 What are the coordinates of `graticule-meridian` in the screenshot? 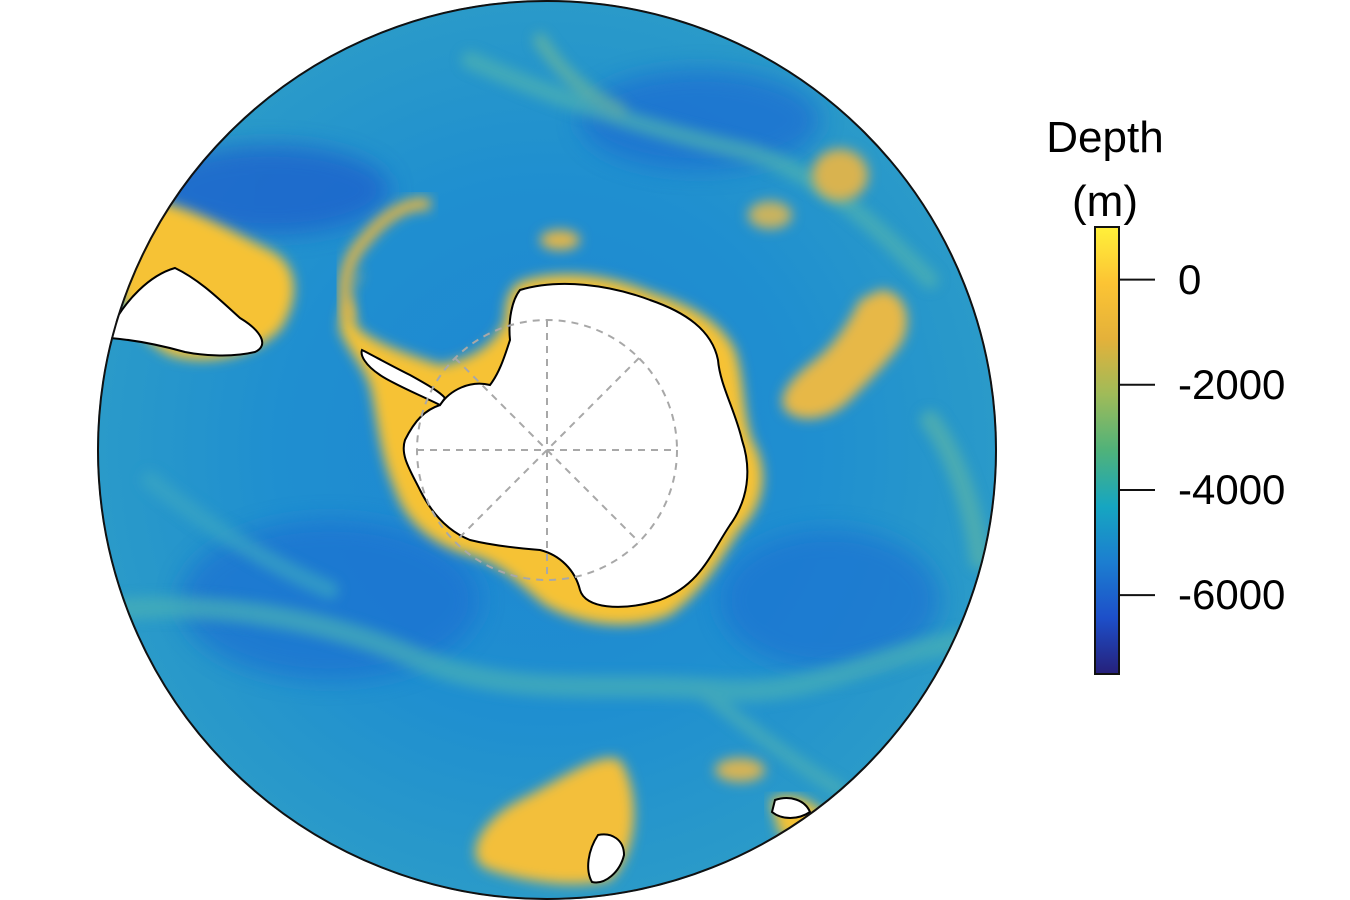 It's located at (547, 450).